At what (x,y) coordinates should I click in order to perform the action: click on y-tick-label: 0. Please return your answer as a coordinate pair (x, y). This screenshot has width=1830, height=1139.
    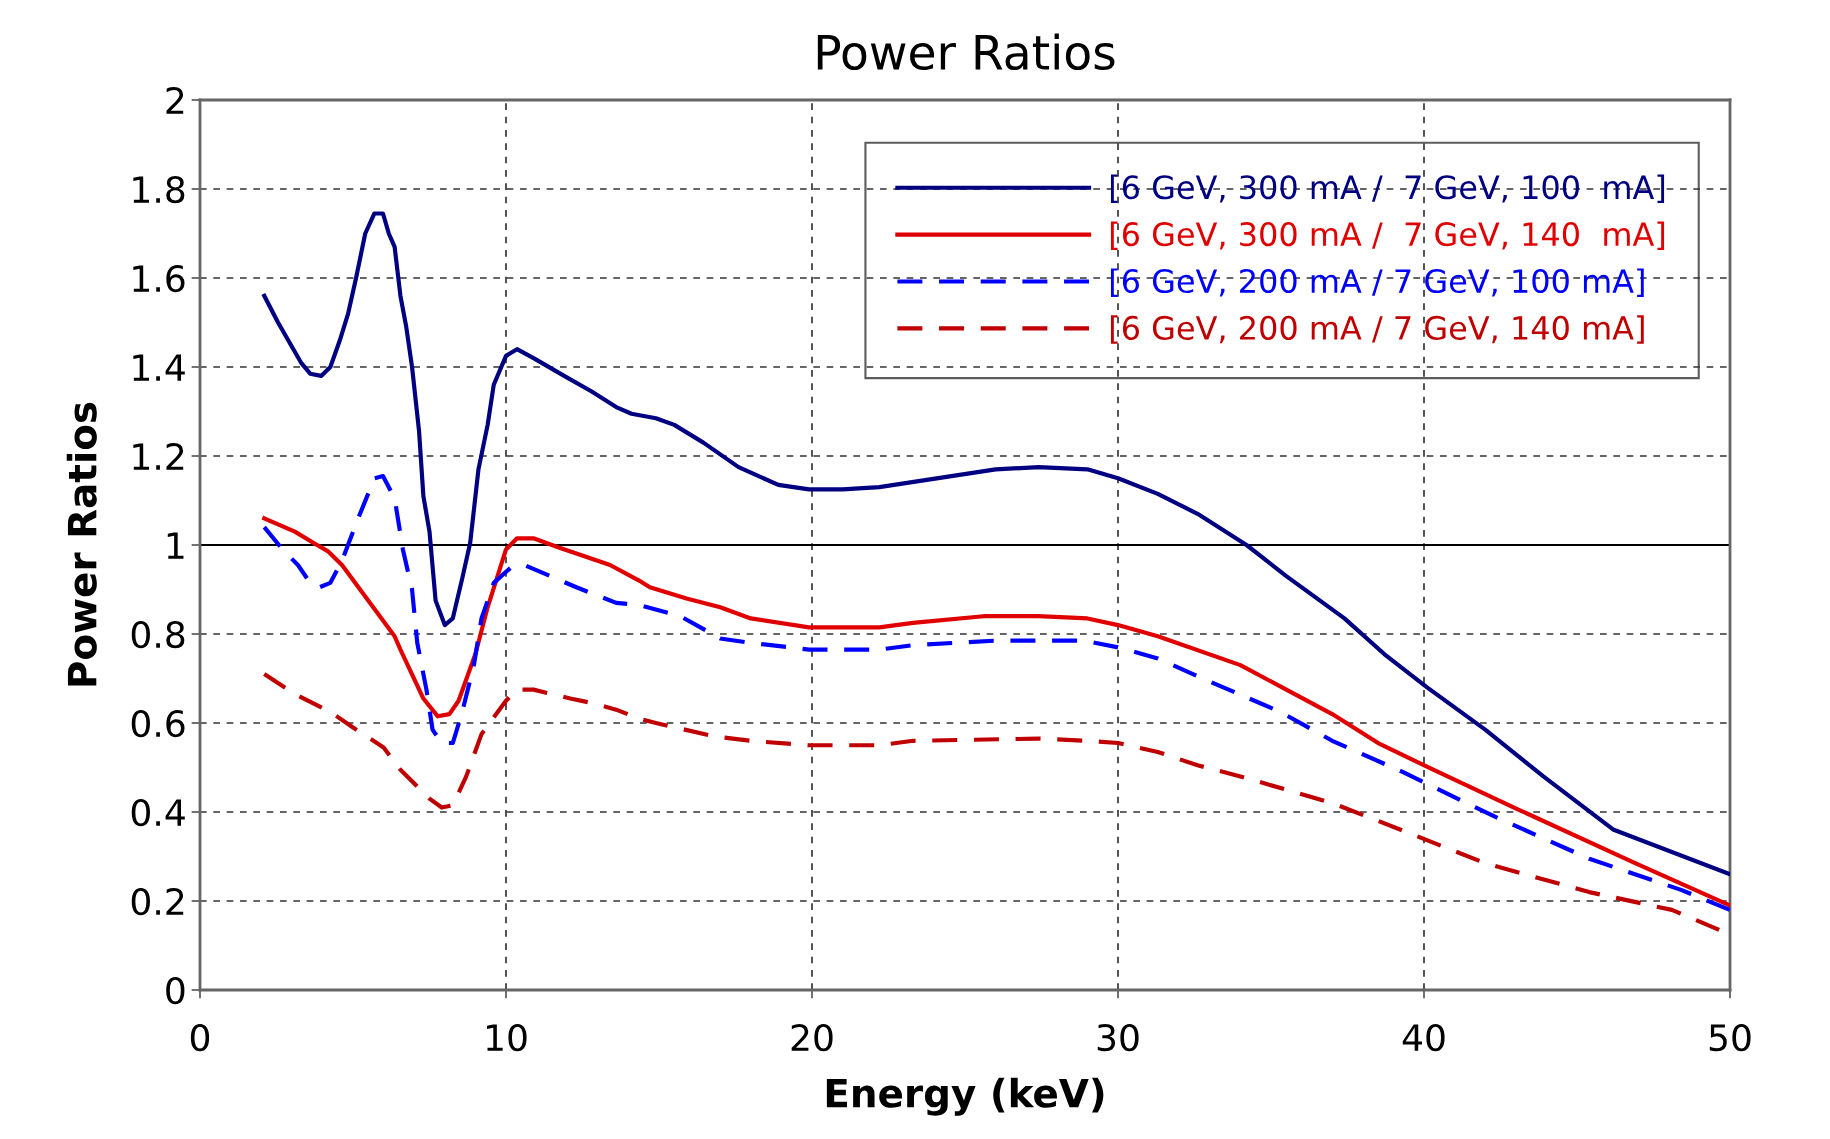
    Looking at the image, I should click on (175, 990).